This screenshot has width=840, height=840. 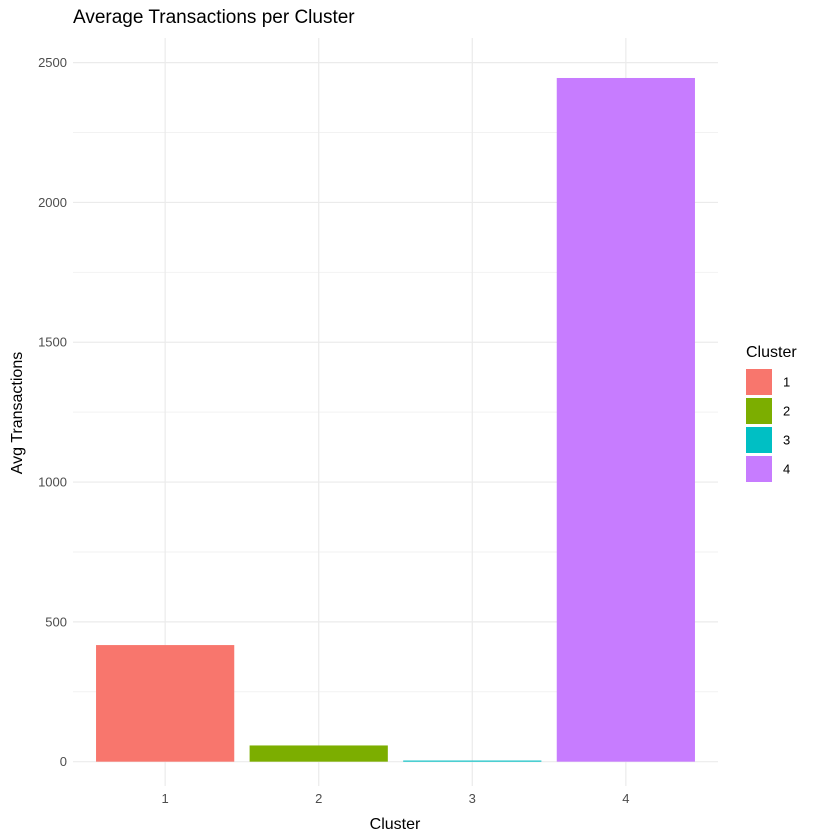 I want to click on y-tick-label: 1500, so click(x=52, y=342).